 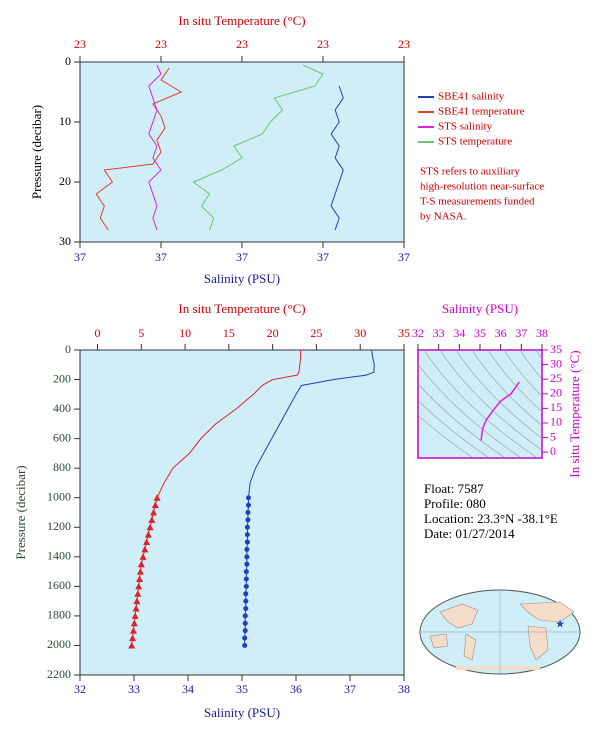 What do you see at coordinates (62, 467) in the screenshot?
I see `y-tick-label: 800` at bounding box center [62, 467].